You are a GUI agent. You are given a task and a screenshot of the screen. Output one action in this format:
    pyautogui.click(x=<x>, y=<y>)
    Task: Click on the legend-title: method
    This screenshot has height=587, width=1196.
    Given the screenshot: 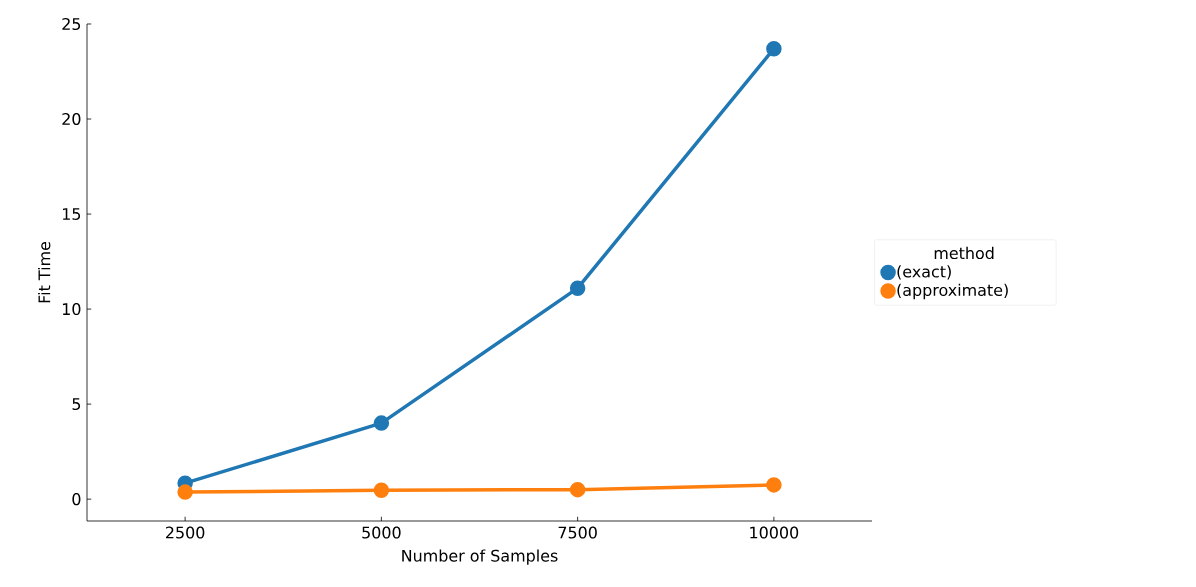 What is the action you would take?
    pyautogui.click(x=964, y=253)
    